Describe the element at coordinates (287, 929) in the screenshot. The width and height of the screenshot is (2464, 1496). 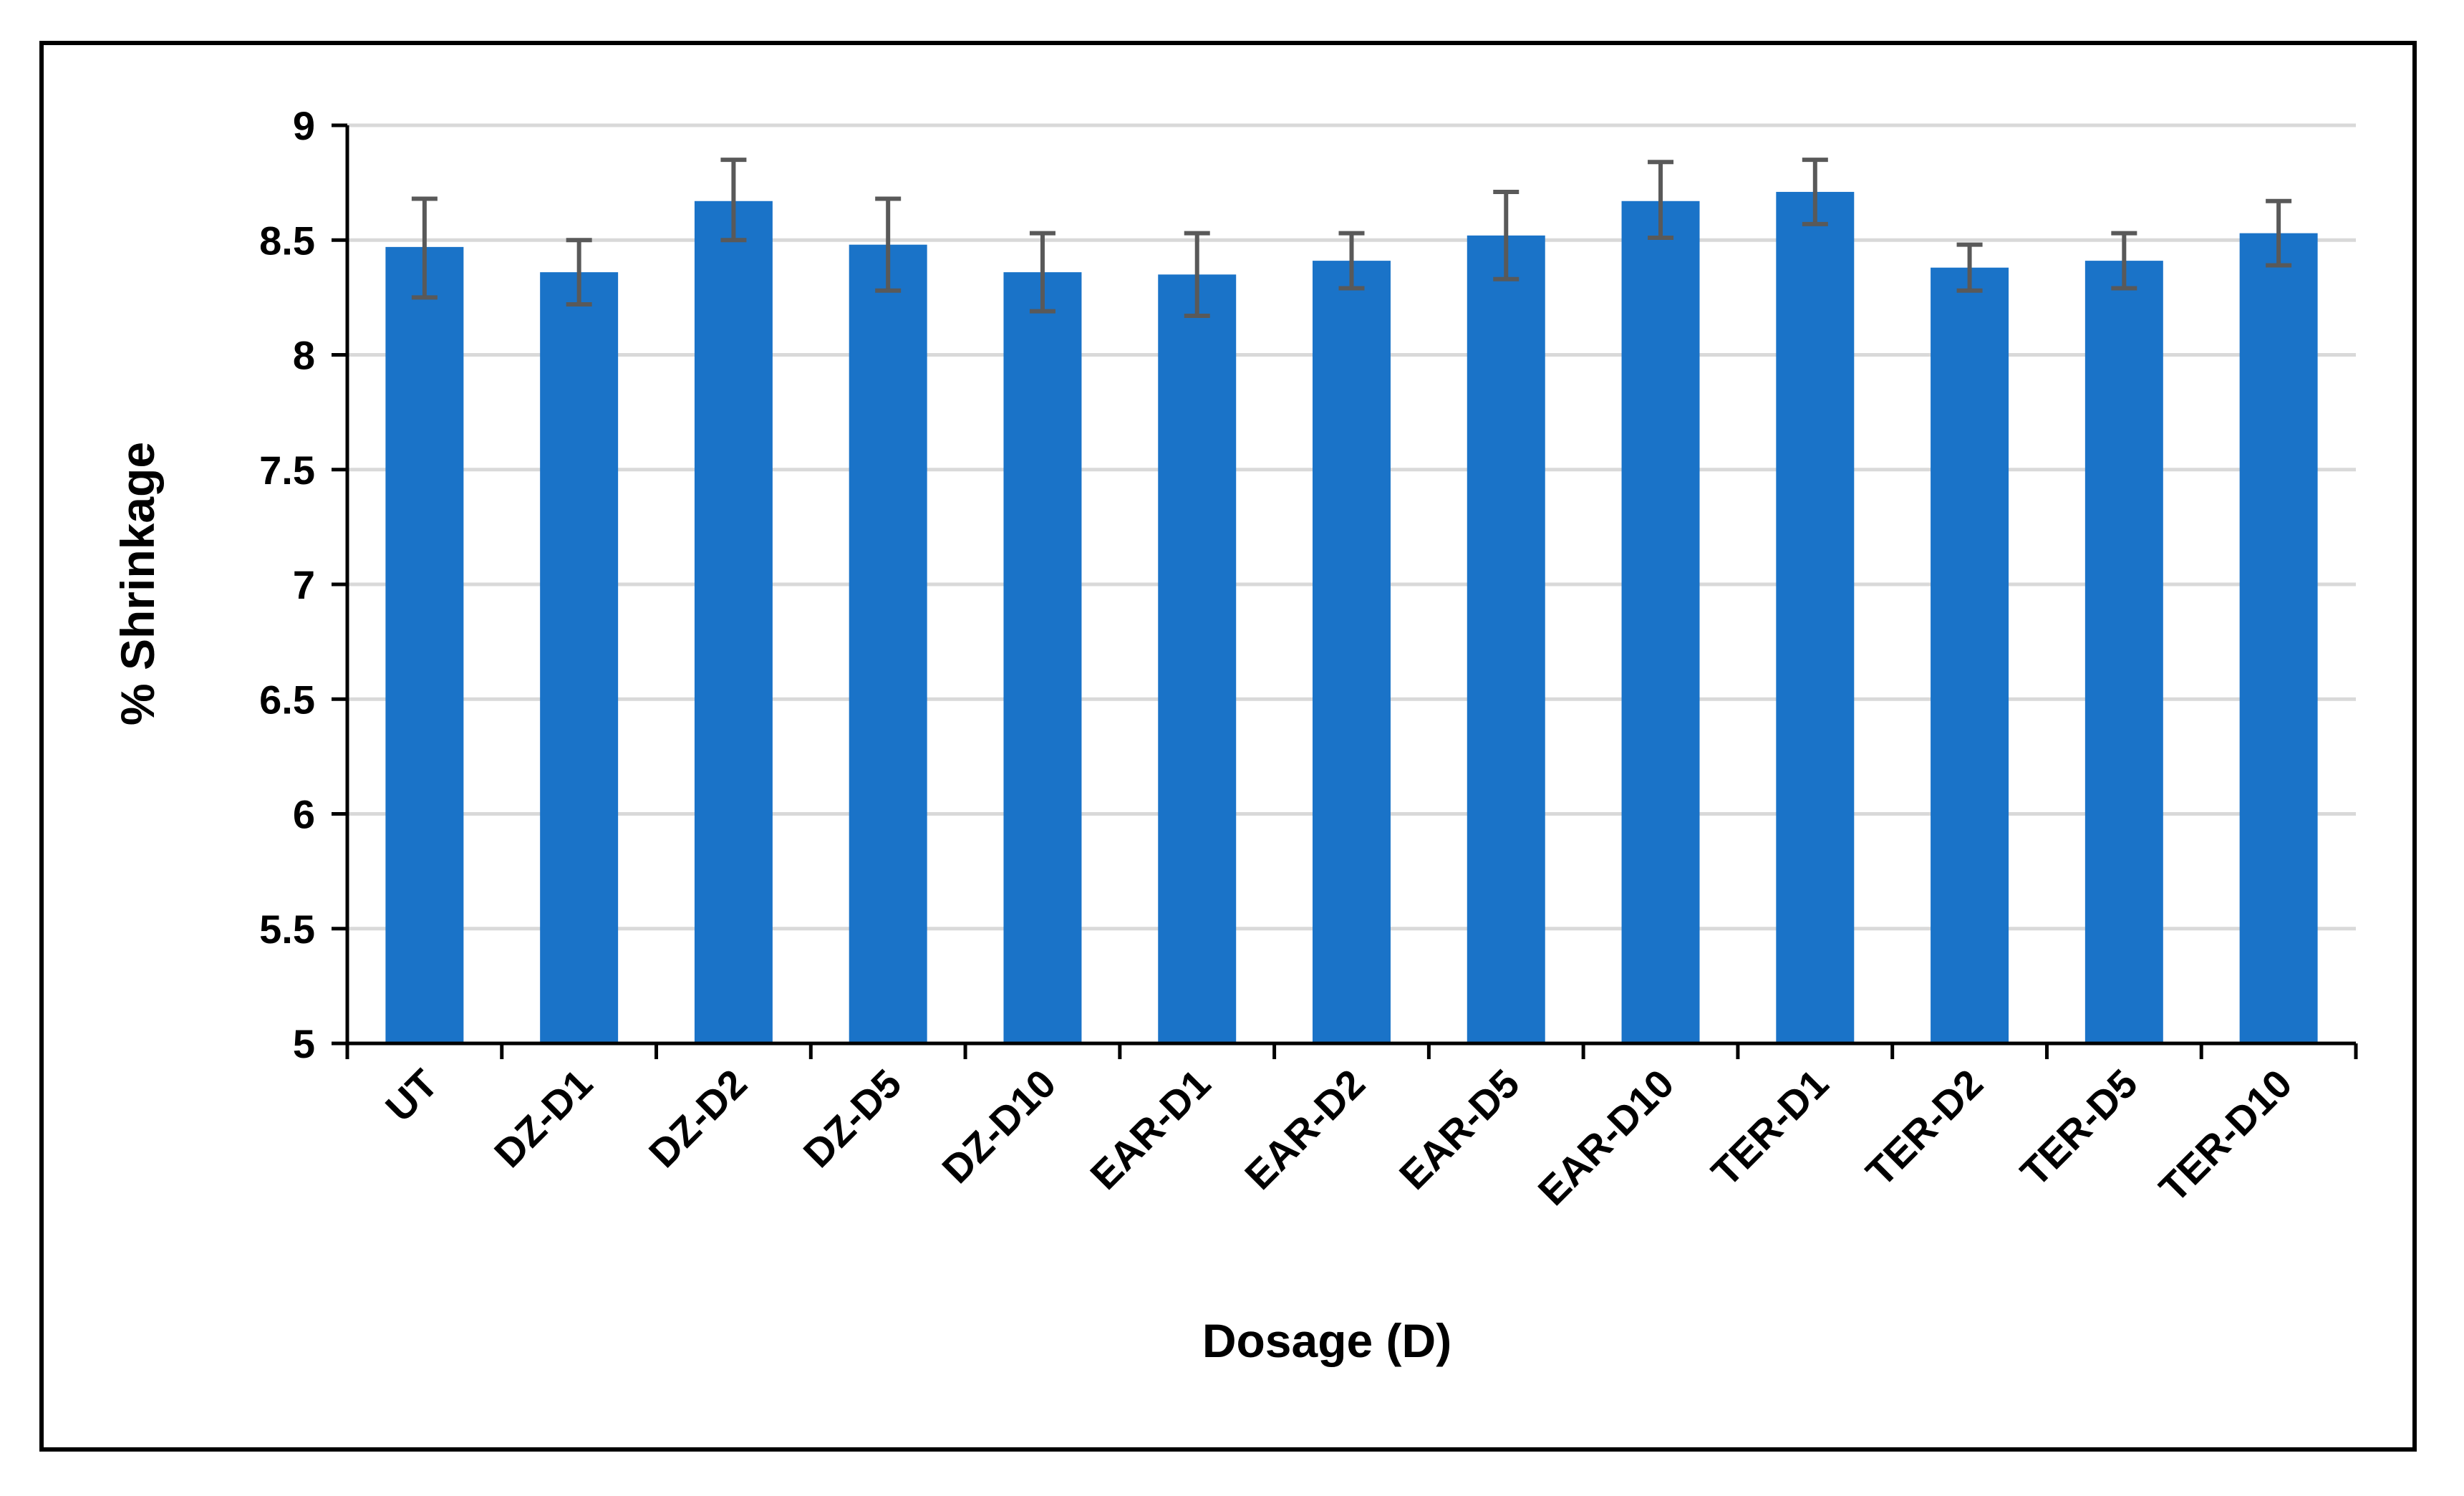
I see `y-tick-label: 5.5` at that location.